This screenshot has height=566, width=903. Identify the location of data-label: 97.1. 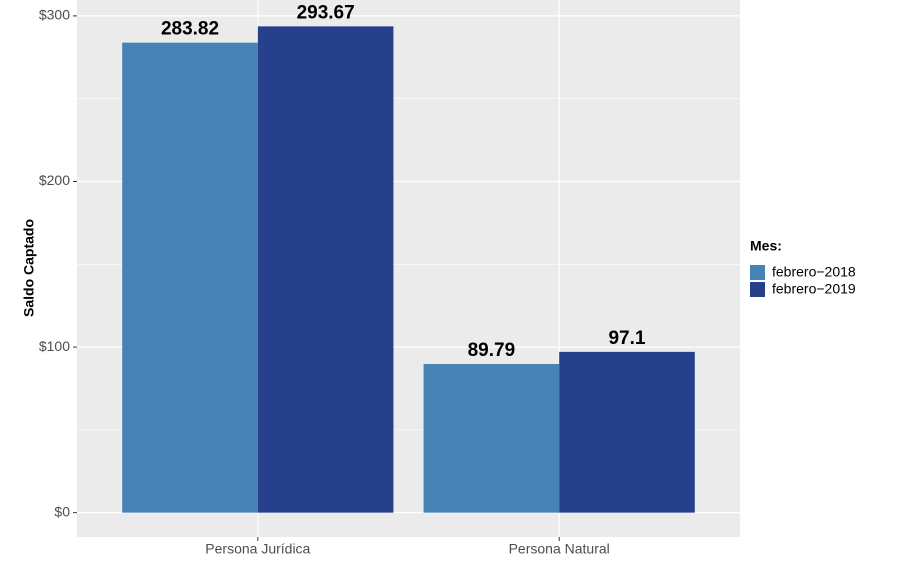
(626, 338).